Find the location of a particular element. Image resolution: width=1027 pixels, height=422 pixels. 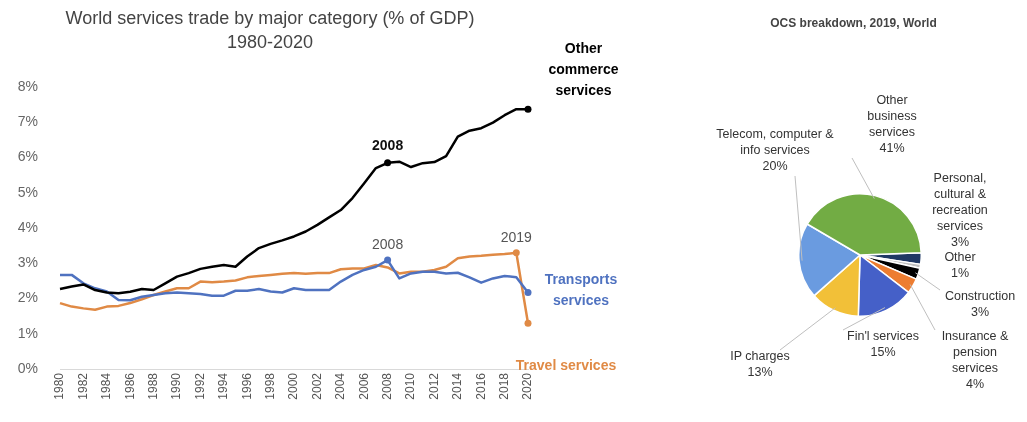

x-tick-label: 2014 is located at coordinates (457, 386).